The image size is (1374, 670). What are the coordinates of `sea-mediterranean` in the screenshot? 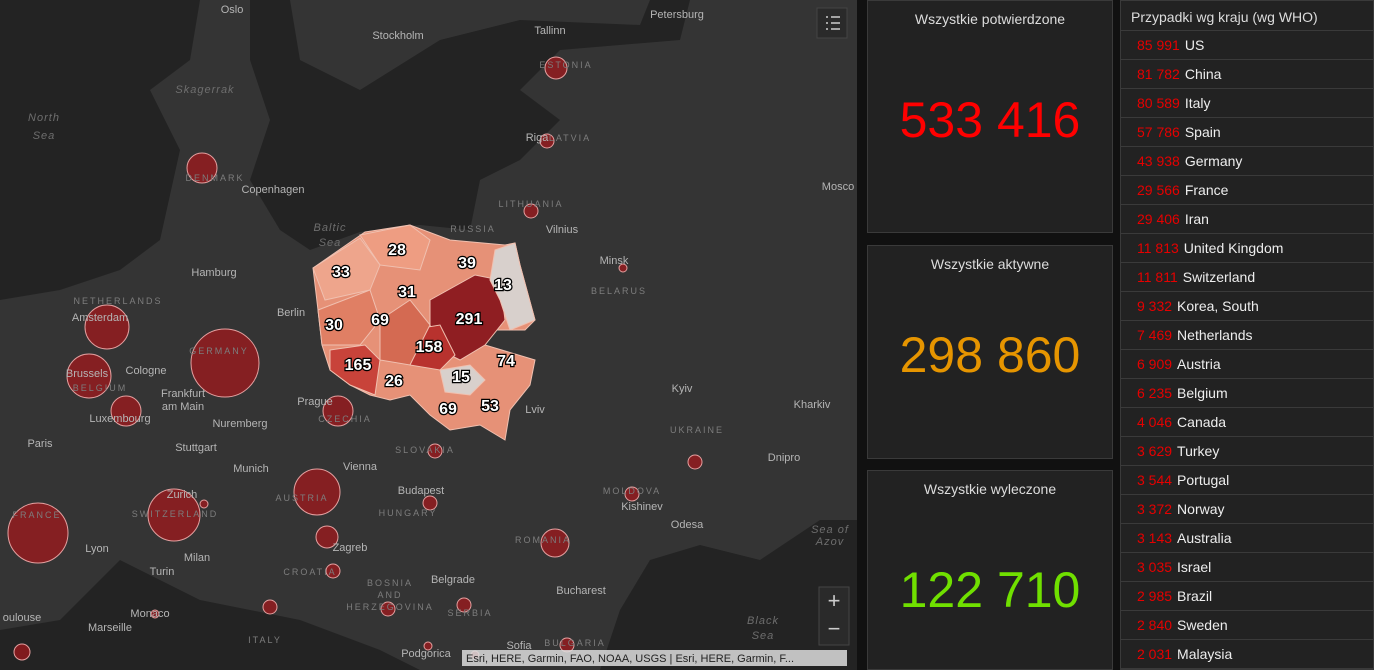 It's located at (210, 615).